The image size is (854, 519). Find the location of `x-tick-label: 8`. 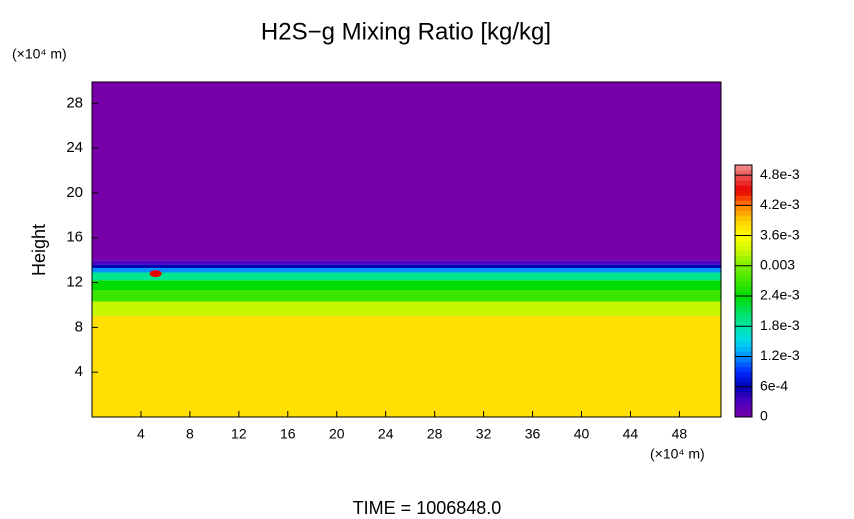

x-tick-label: 8 is located at coordinates (190, 434).